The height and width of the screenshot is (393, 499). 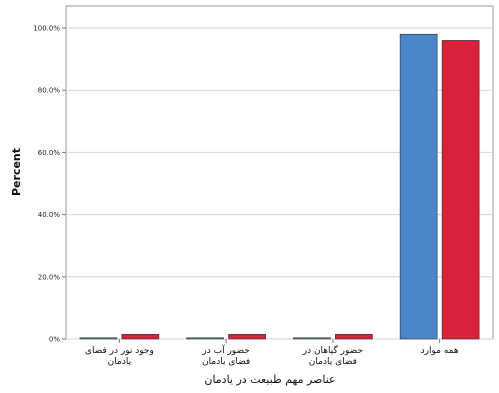 I want to click on category-label: حضور آب در, so click(x=225, y=350).